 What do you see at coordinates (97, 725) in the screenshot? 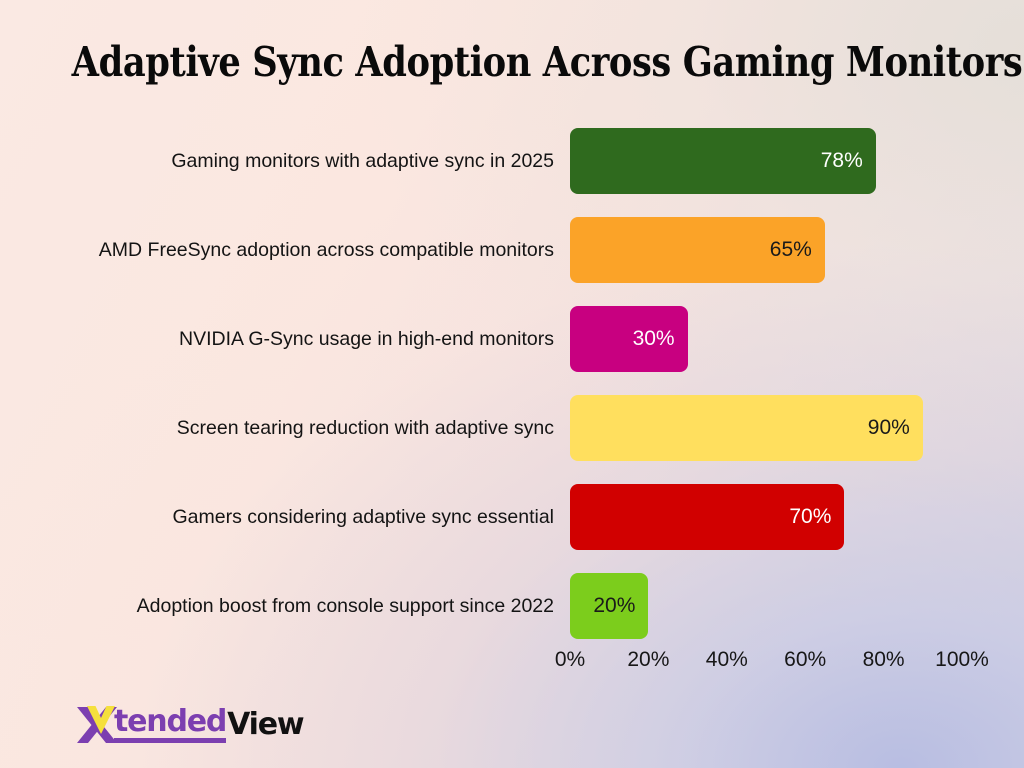
I see `x-mark-icon` at bounding box center [97, 725].